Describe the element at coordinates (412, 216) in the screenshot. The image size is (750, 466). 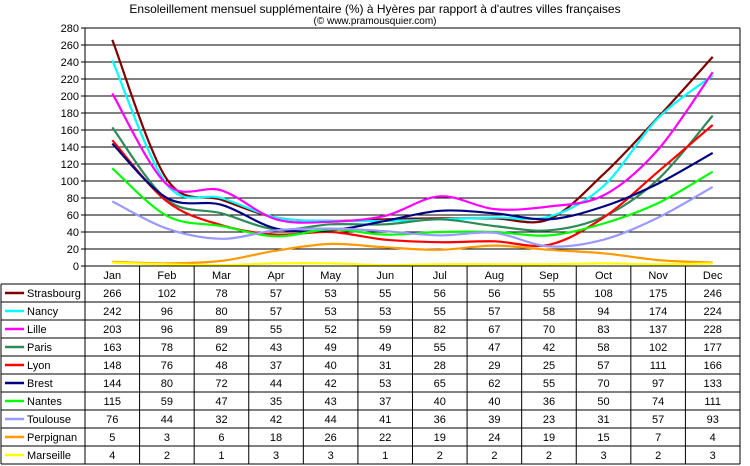
I see `series-line-toulouse` at that location.